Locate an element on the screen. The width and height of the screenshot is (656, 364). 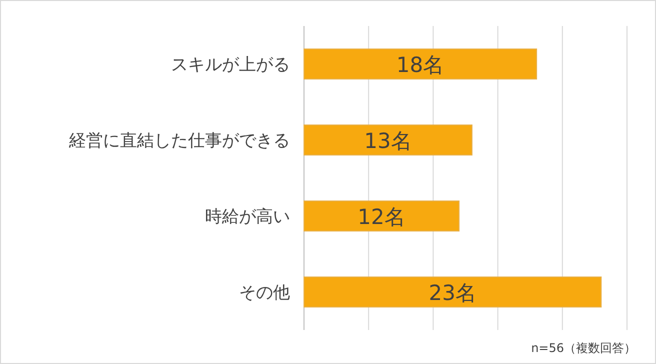
data-label: 13名 is located at coordinates (388, 141).